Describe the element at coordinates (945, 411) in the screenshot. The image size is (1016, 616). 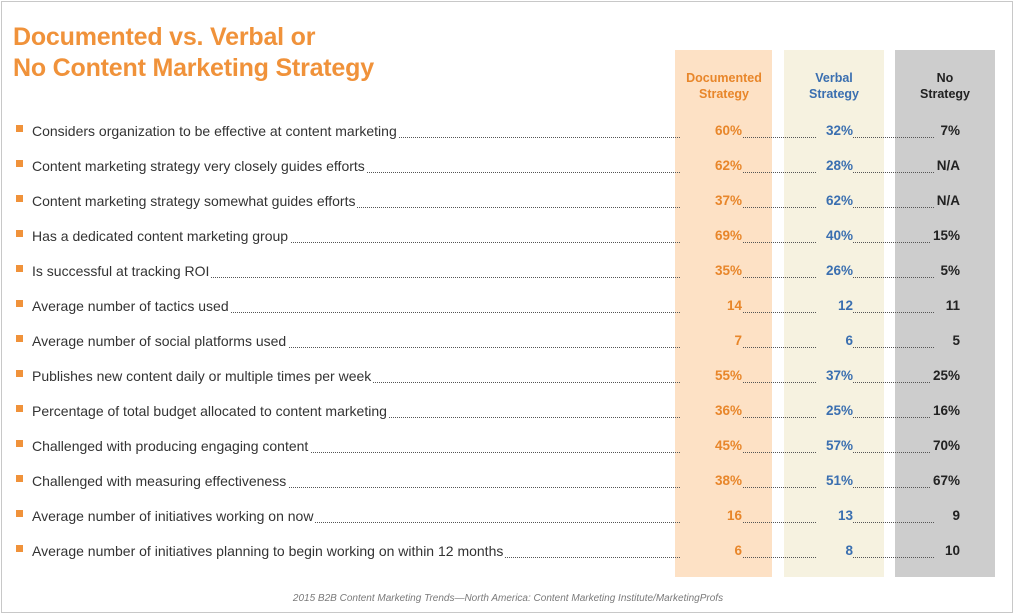
I see `no-strategy-value: 16%` at that location.